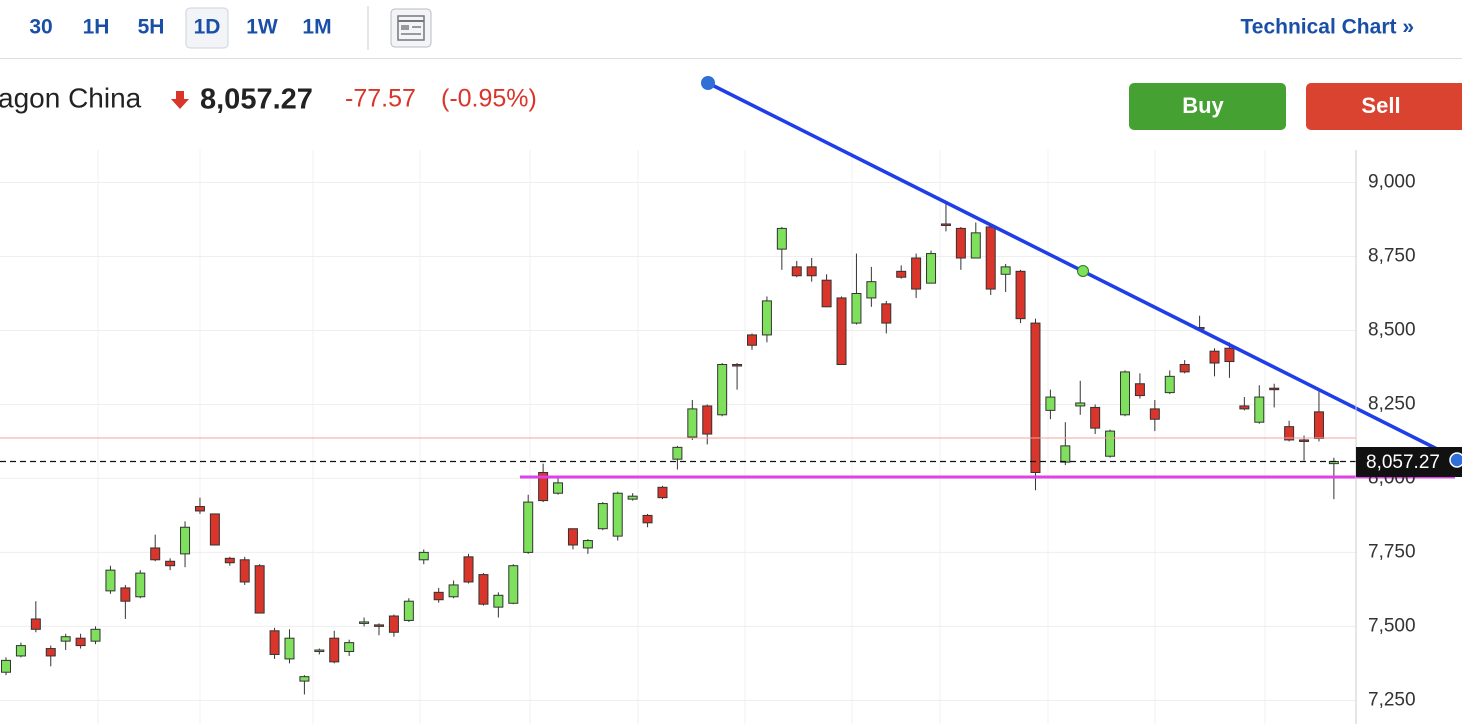 The height and width of the screenshot is (724, 1462). What do you see at coordinates (1392, 403) in the screenshot?
I see `y-tick-label: 8,250` at bounding box center [1392, 403].